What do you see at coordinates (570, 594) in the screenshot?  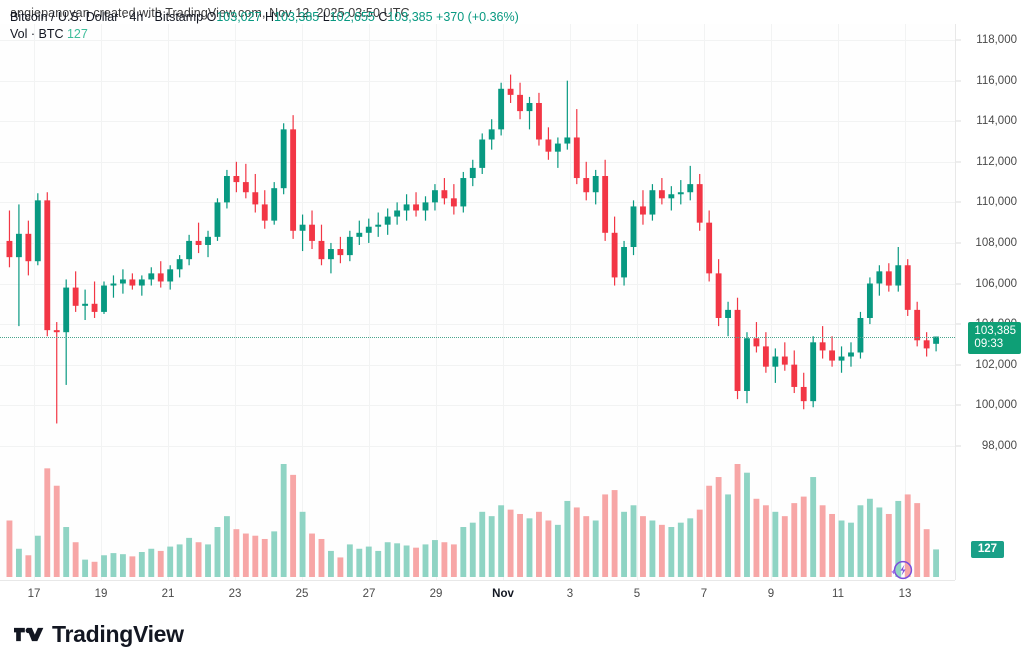 I see `time-axis-label: 3` at bounding box center [570, 594].